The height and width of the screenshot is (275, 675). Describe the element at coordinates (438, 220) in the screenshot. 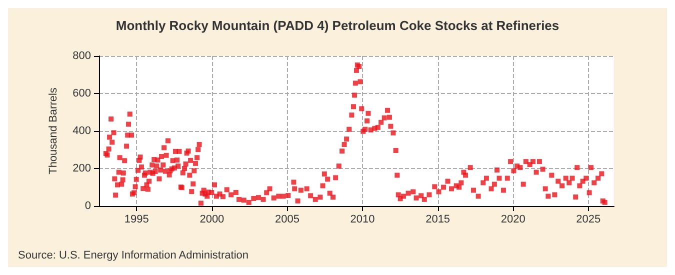

I see `x-tick-label: 2015` at that location.